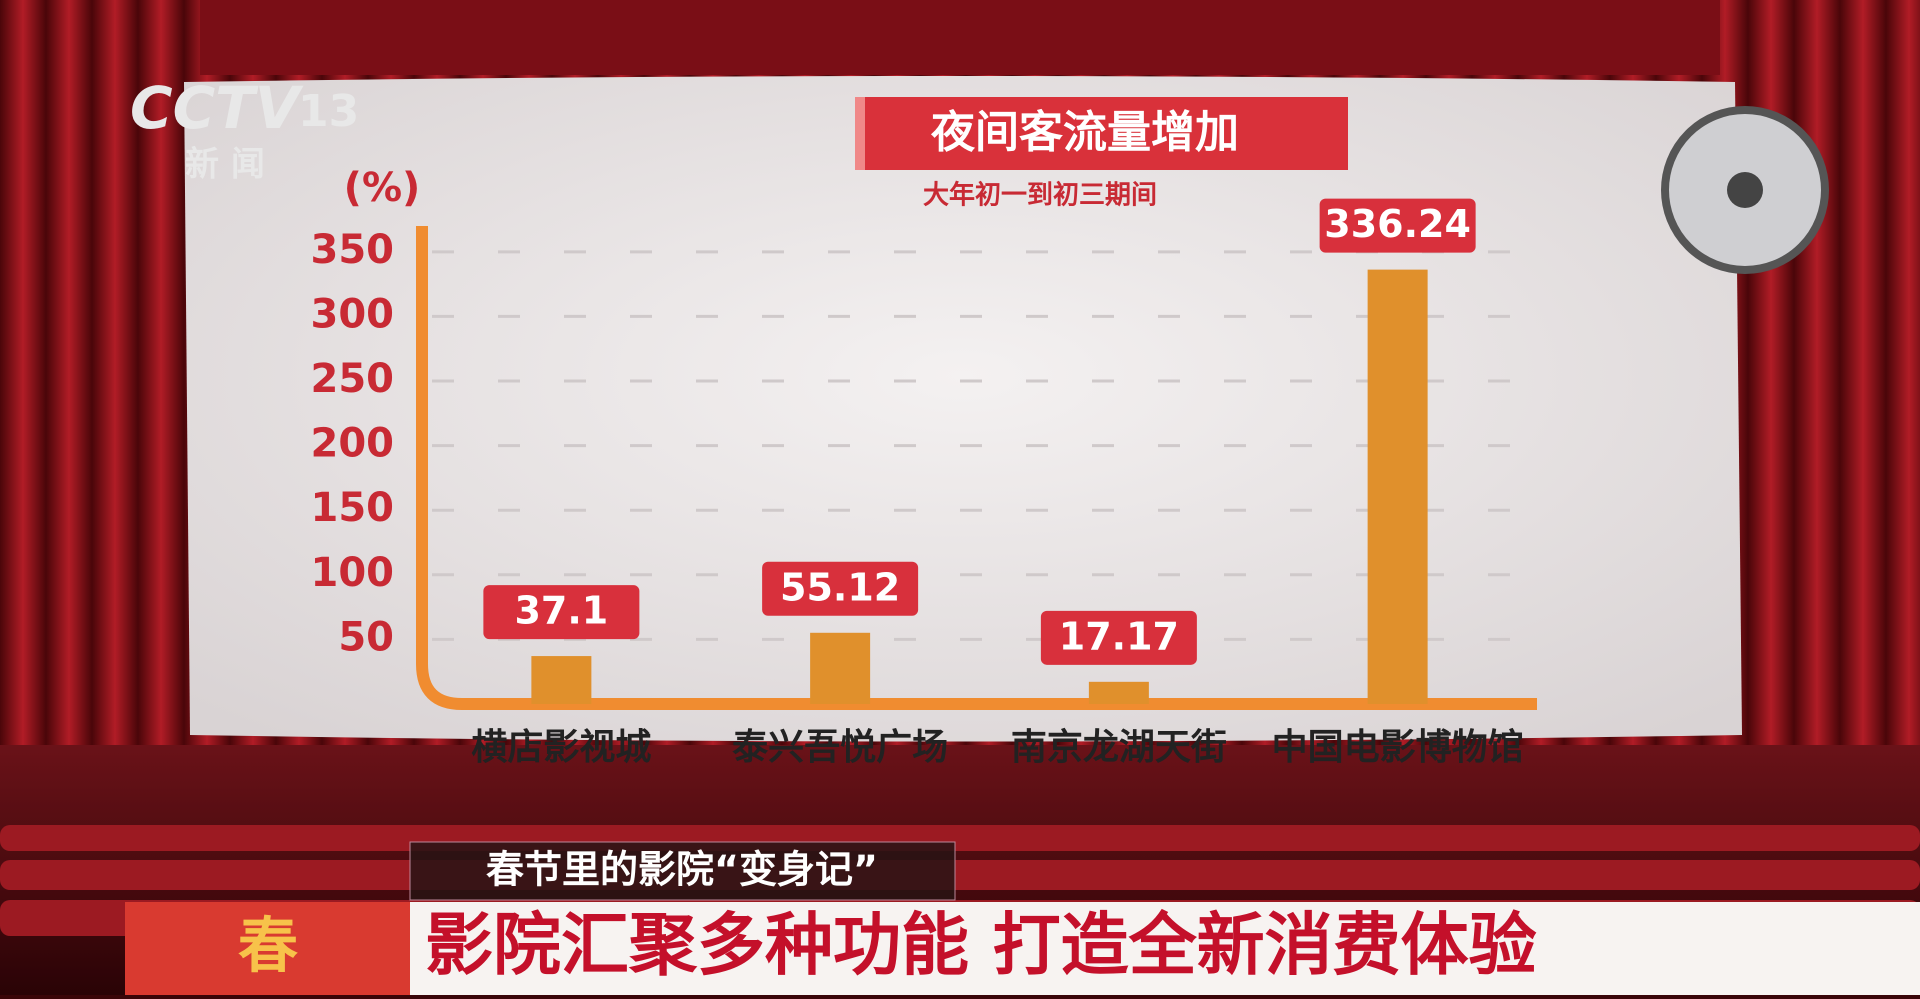  I want to click on value-label: 336.24, so click(1397, 224).